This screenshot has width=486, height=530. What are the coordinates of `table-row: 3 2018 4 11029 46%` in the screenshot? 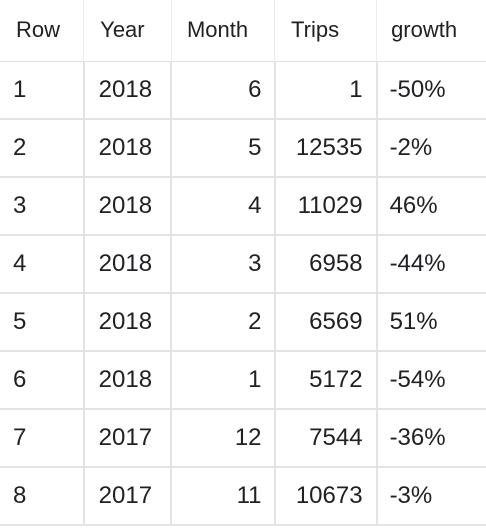 It's located at (243, 206).